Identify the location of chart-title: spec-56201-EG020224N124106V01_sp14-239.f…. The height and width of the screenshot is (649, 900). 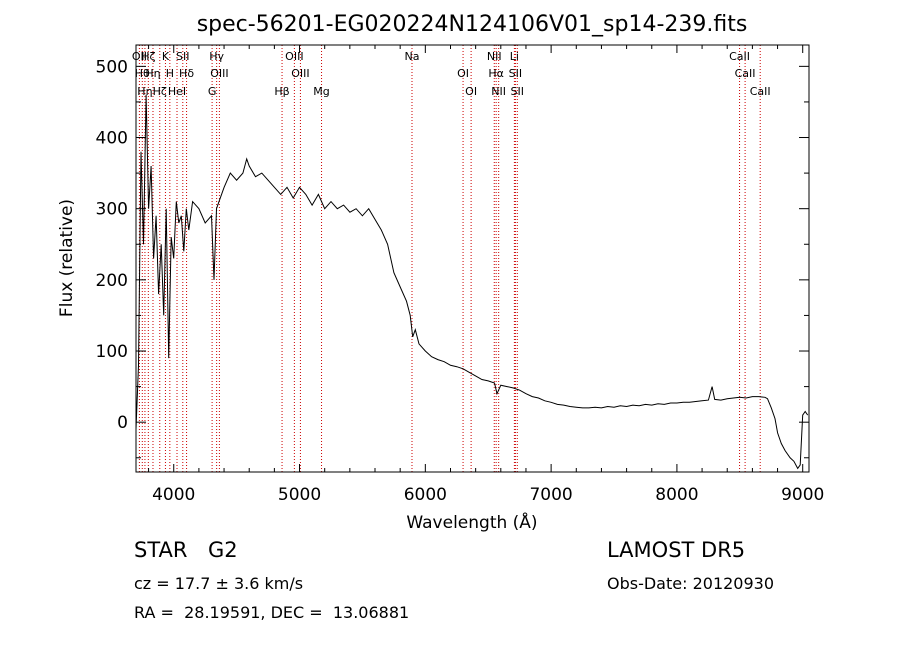
(472, 24).